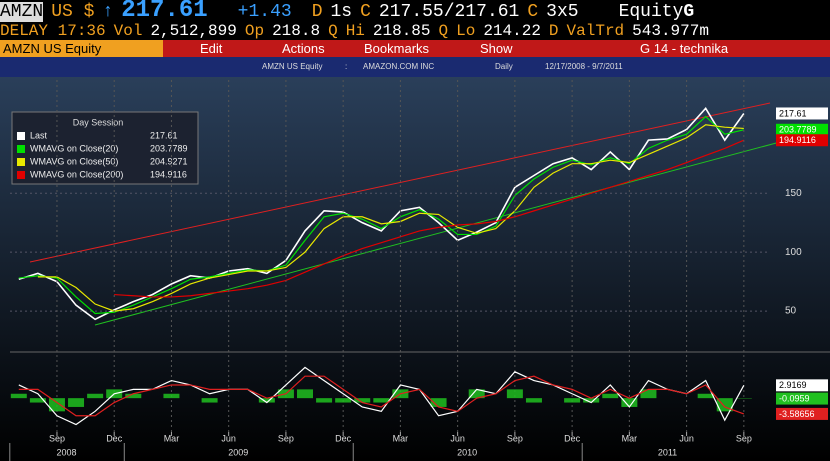 This screenshot has width=830, height=461. Describe the element at coordinates (341, 12) in the screenshot. I see `interval: 1s` at that location.